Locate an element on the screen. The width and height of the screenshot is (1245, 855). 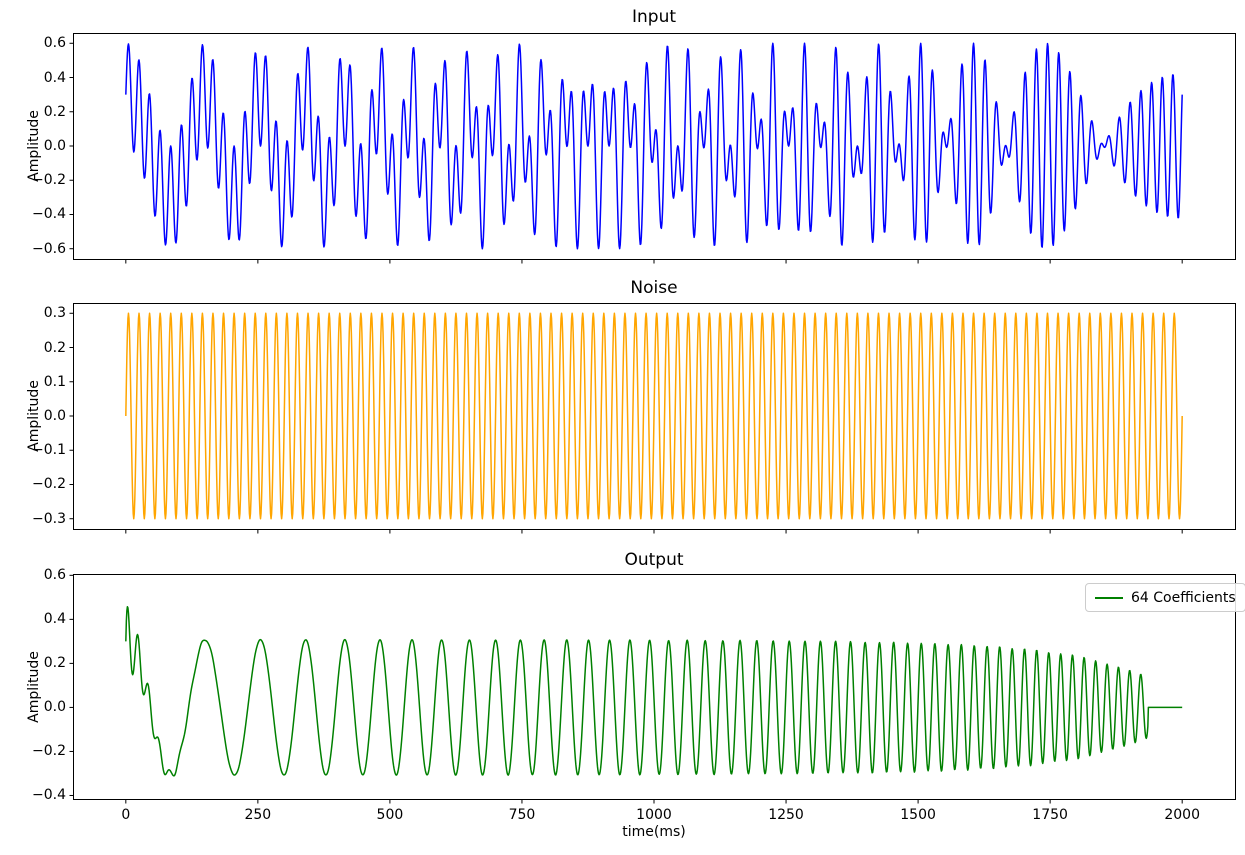
x-tick-label: 1500 is located at coordinates (918, 815).